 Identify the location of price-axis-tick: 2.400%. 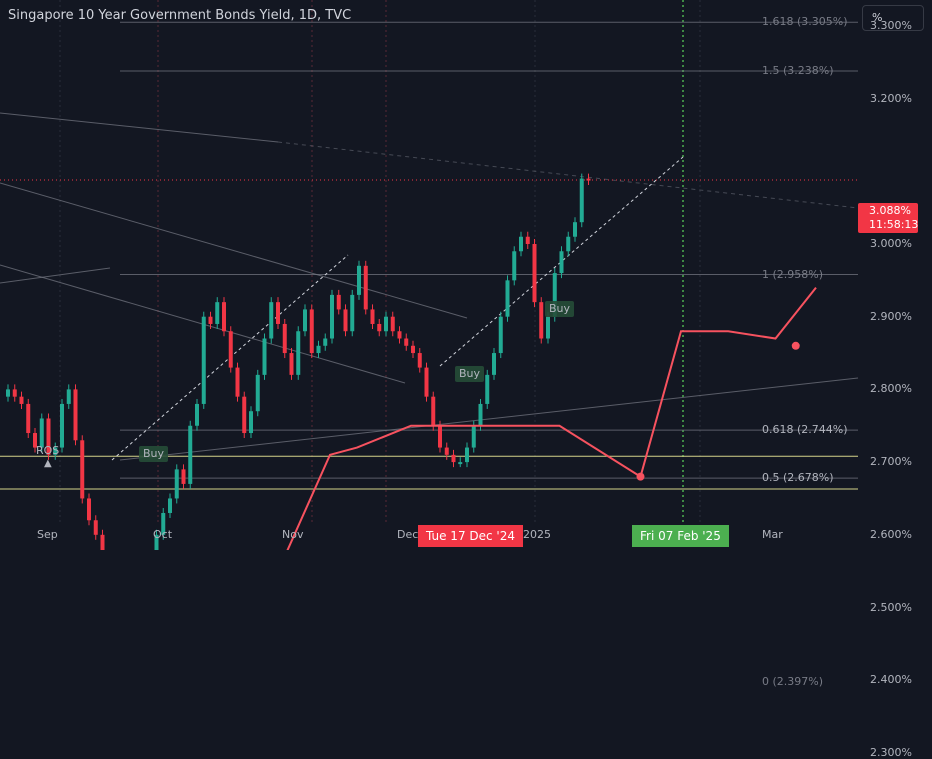
(891, 680).